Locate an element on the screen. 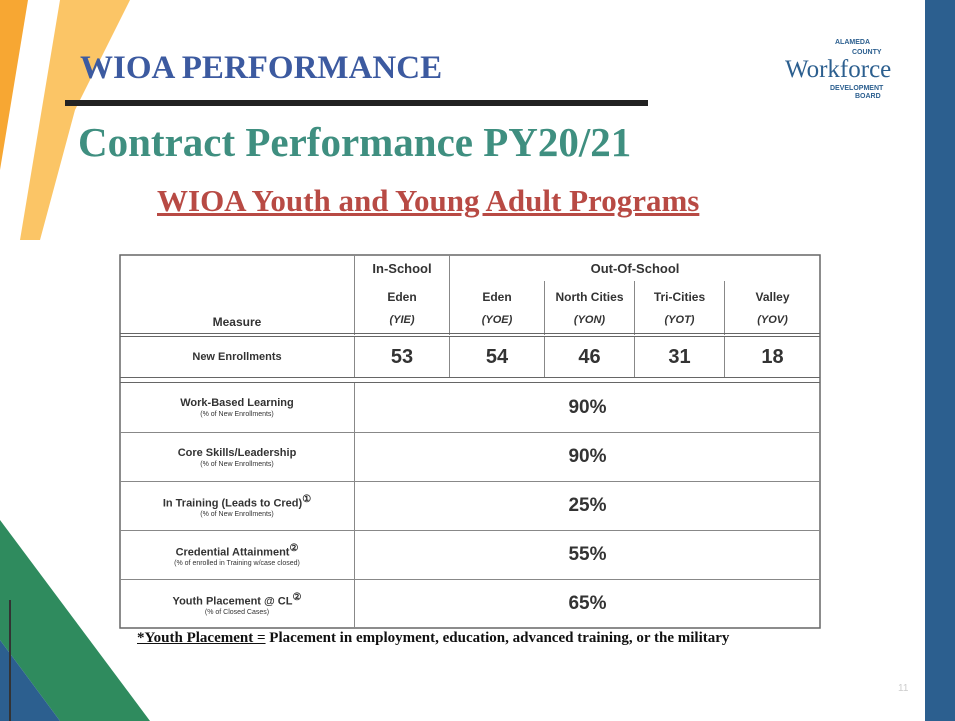 Image resolution: width=955 pixels, height=721 pixels. logo-text: DEVELOPMENT is located at coordinates (857, 88).